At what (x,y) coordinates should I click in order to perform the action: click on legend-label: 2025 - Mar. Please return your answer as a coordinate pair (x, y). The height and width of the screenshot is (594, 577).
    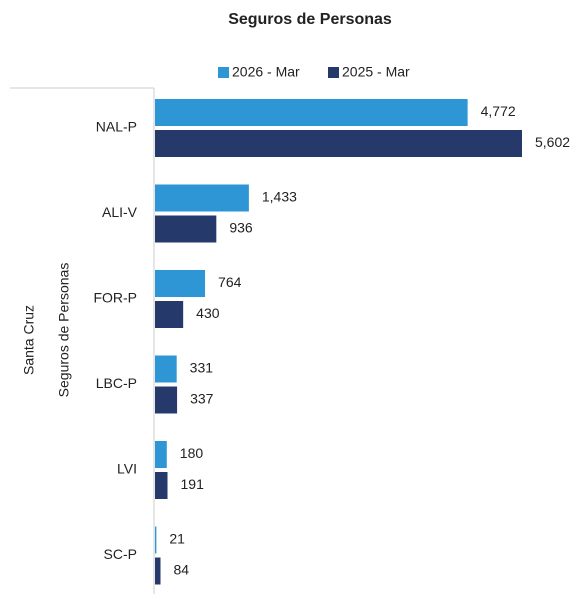
    Looking at the image, I should click on (376, 72).